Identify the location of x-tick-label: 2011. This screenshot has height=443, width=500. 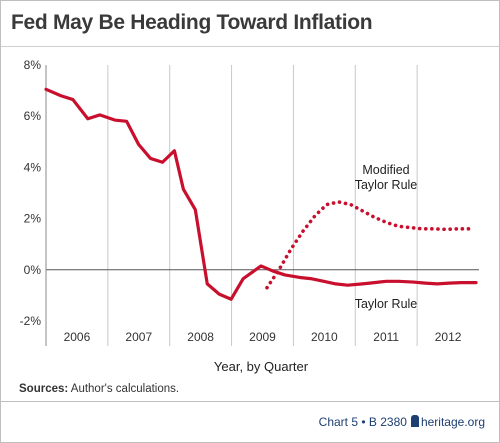
(386, 337).